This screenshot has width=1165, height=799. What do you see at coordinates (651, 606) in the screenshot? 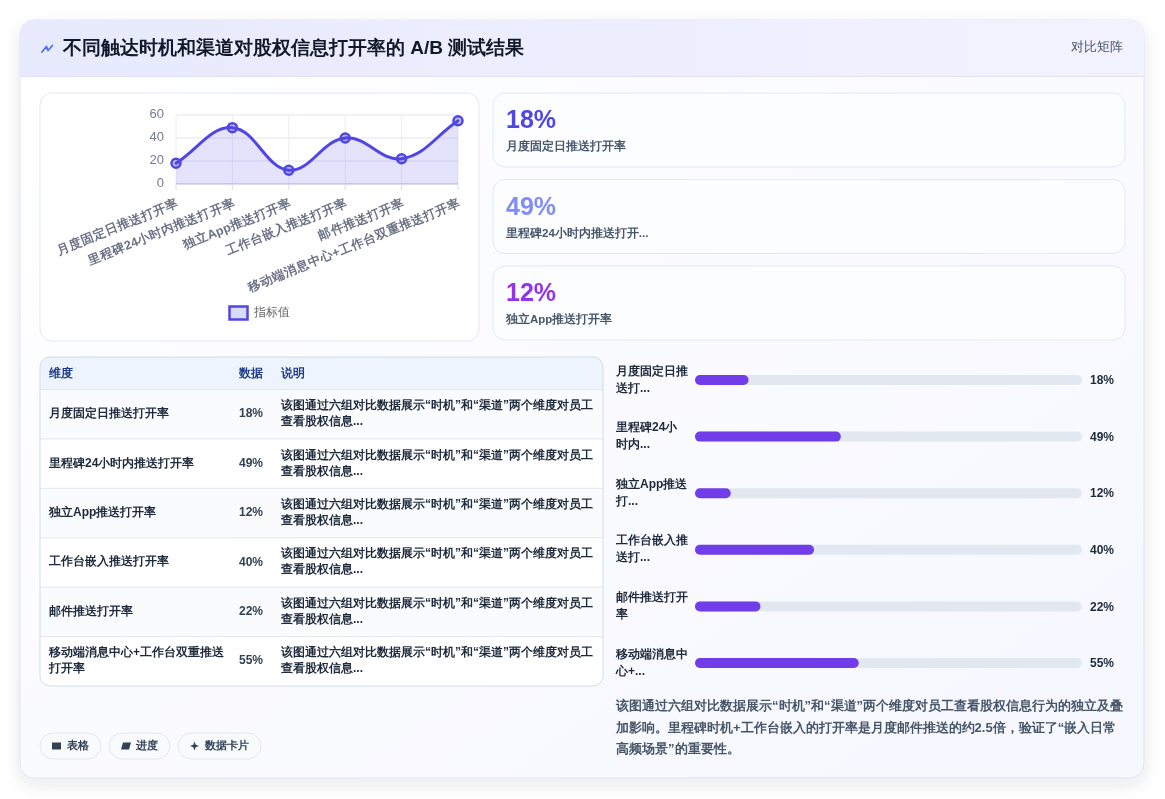
I see `y-tick-label: 邮件推送打开率` at bounding box center [651, 606].